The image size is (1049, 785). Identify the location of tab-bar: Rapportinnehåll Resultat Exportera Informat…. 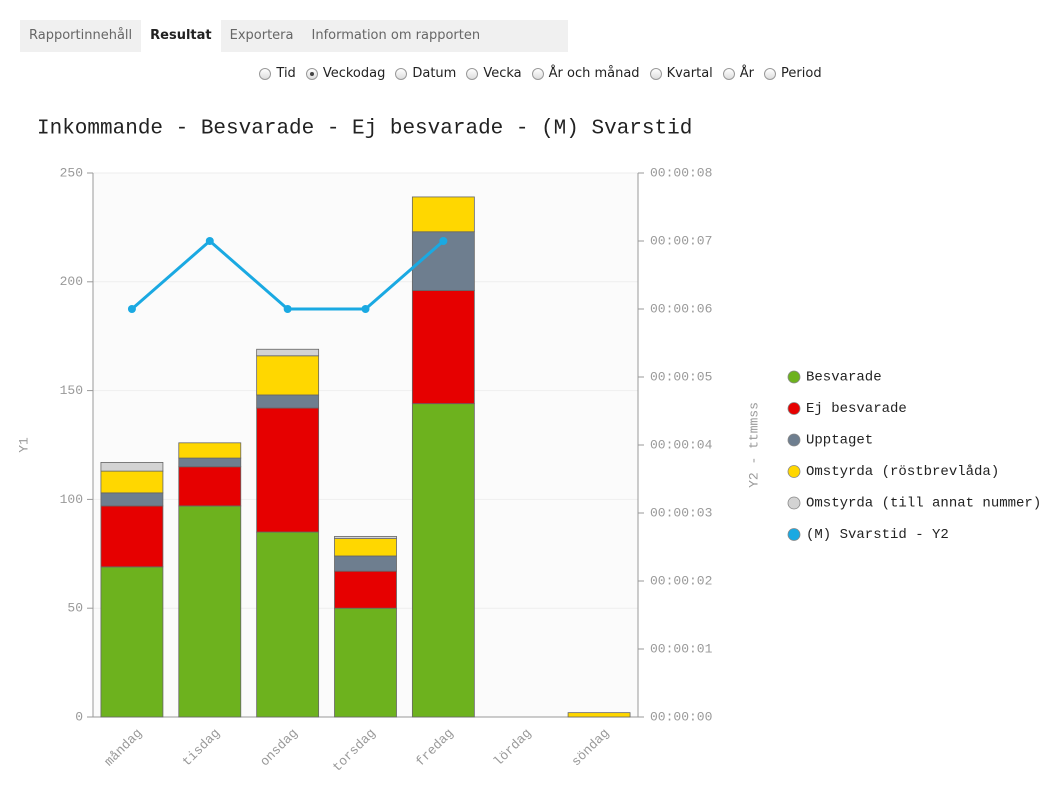
(294, 36).